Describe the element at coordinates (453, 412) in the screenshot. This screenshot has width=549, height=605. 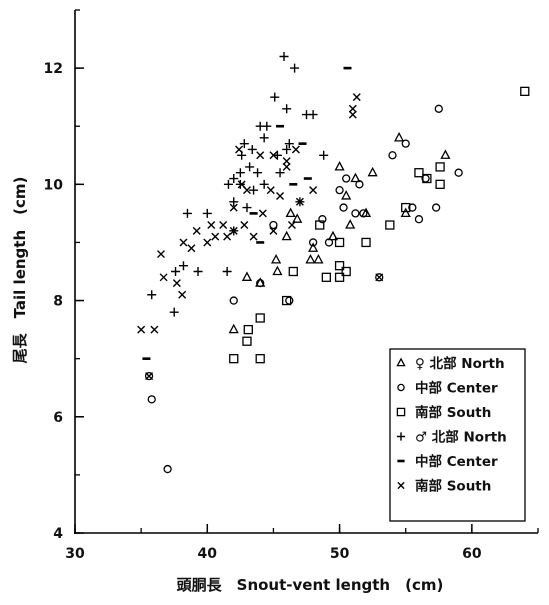
I see `legend-label: 南部 South` at that location.